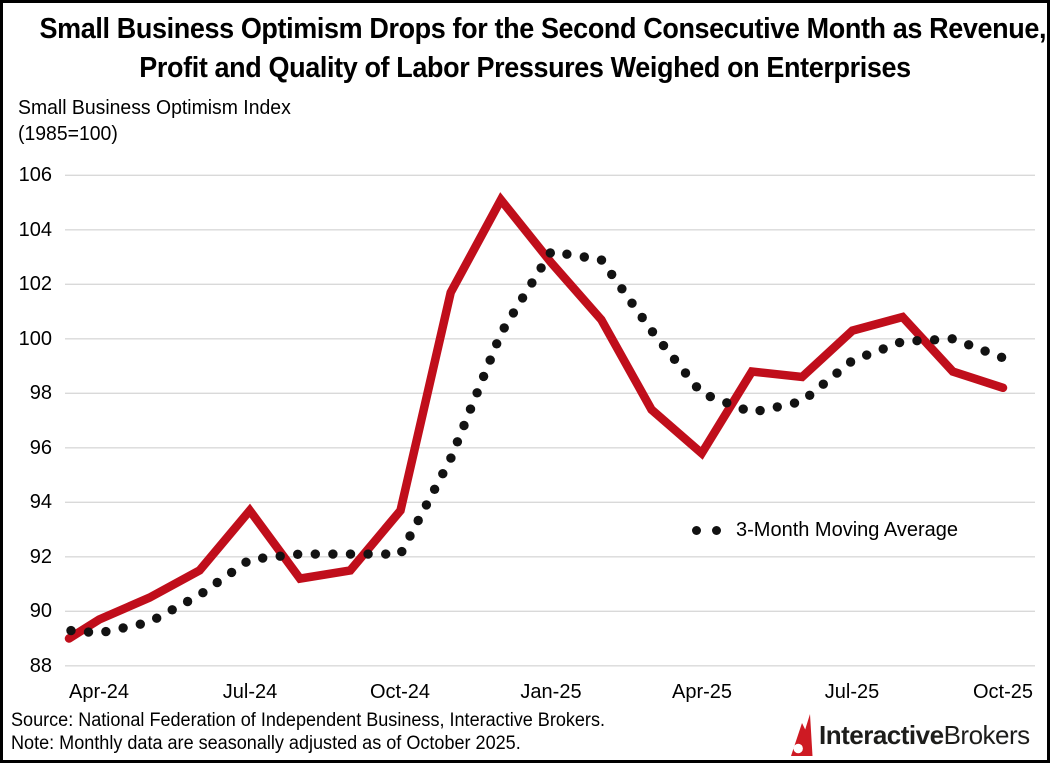  I want to click on y-tick-label: 98, so click(40, 393).